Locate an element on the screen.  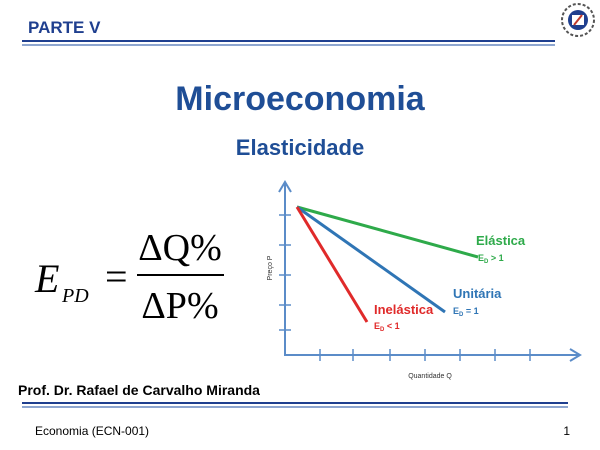
inelastic-curve is located at coordinates (332, 264).